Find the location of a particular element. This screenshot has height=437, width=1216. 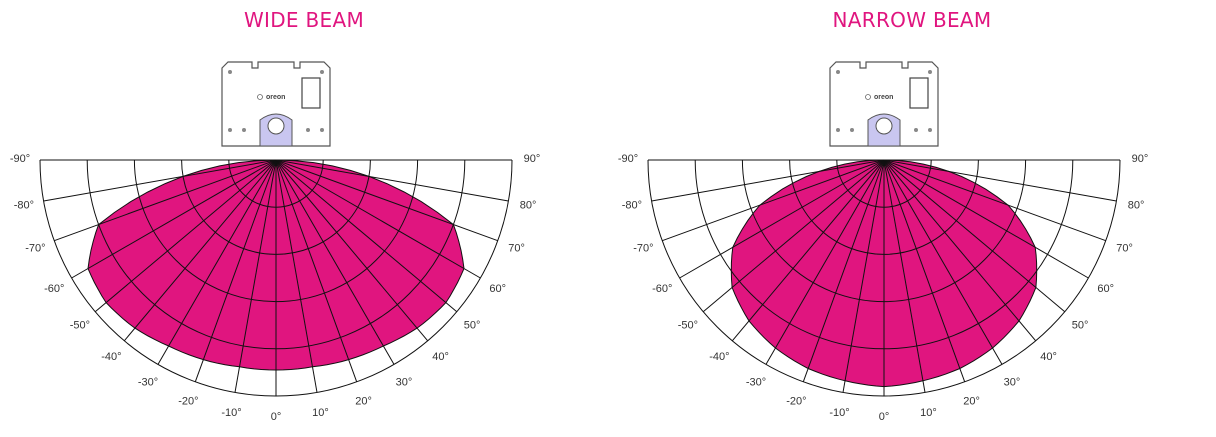

narrow-beam-title: NARROW BEAM is located at coordinates (912, 20).